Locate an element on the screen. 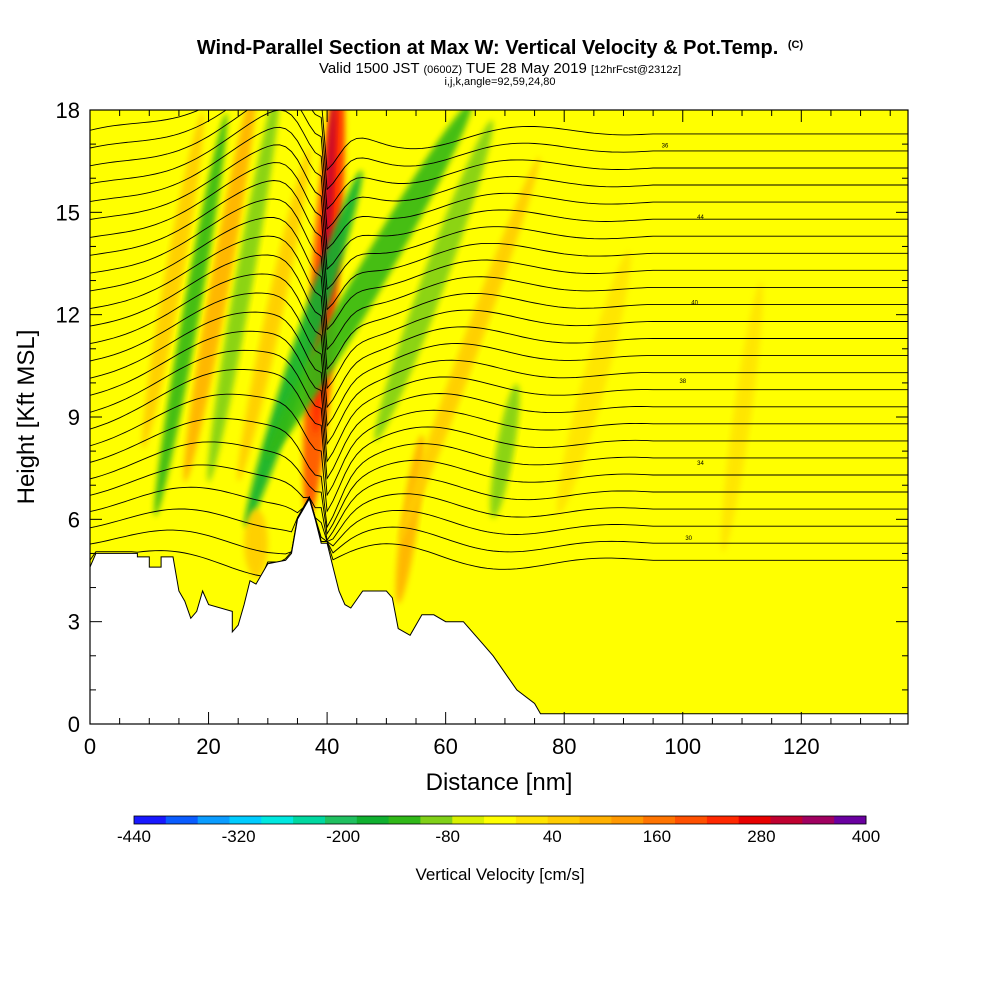 The width and height of the screenshot is (1000, 1000). colorbar-tick-label: -320 is located at coordinates (239, 836).